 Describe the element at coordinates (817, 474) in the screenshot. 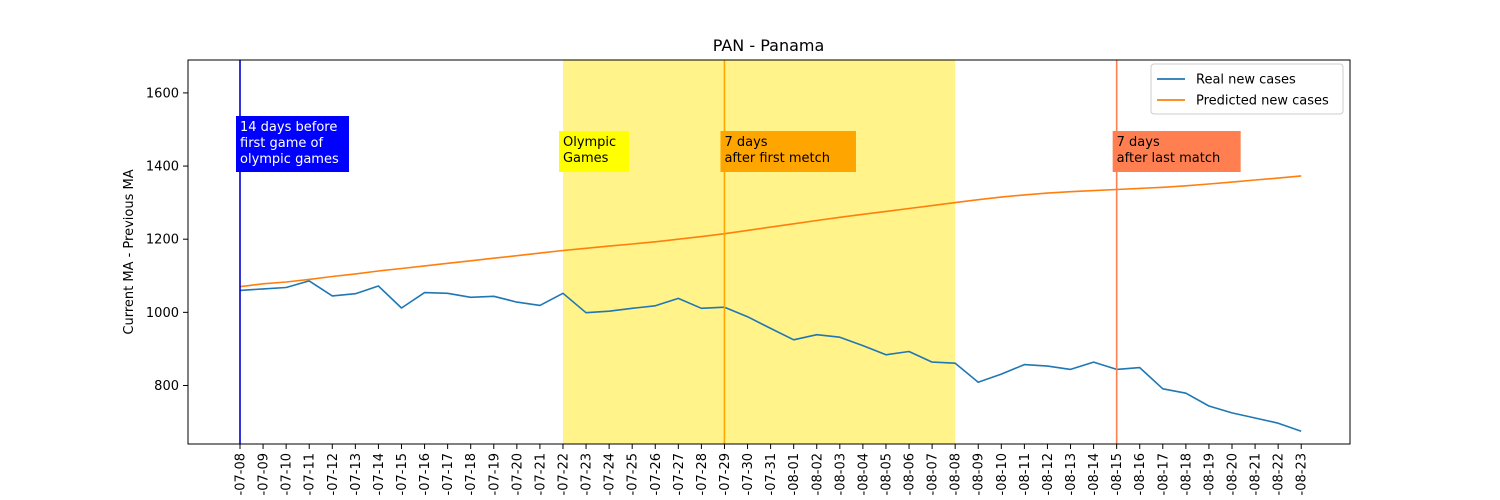

I see `x-tick-label: -08-02` at that location.